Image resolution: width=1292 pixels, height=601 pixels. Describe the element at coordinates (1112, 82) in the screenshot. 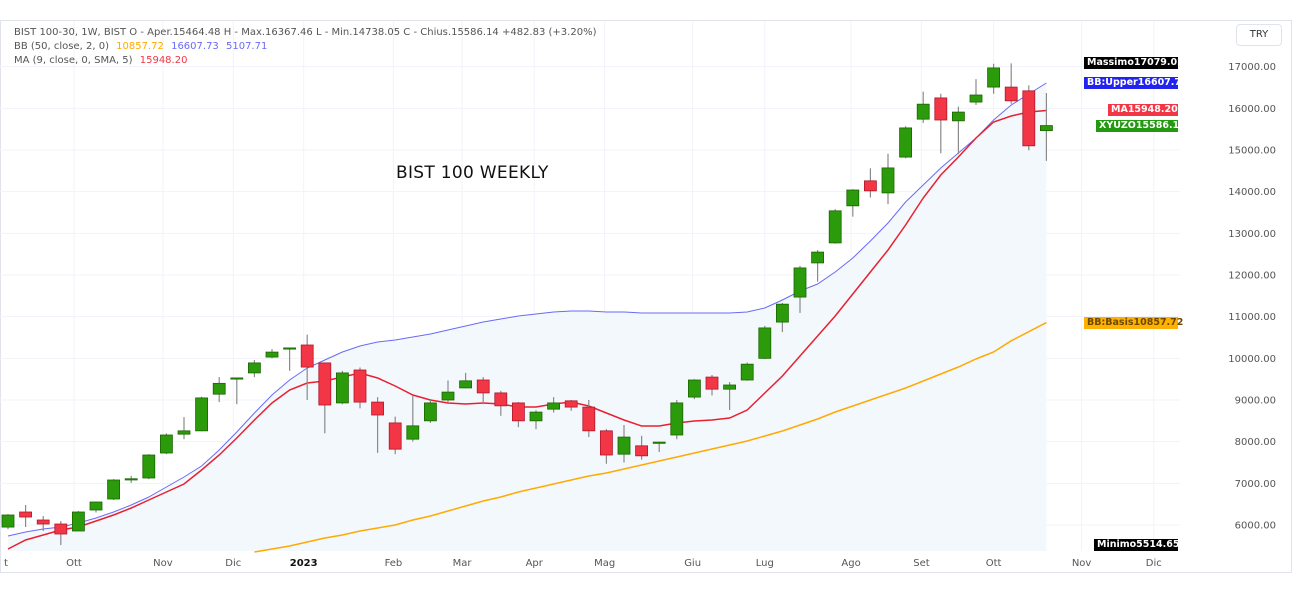

I see `price-label-name: BB:Upper` at that location.